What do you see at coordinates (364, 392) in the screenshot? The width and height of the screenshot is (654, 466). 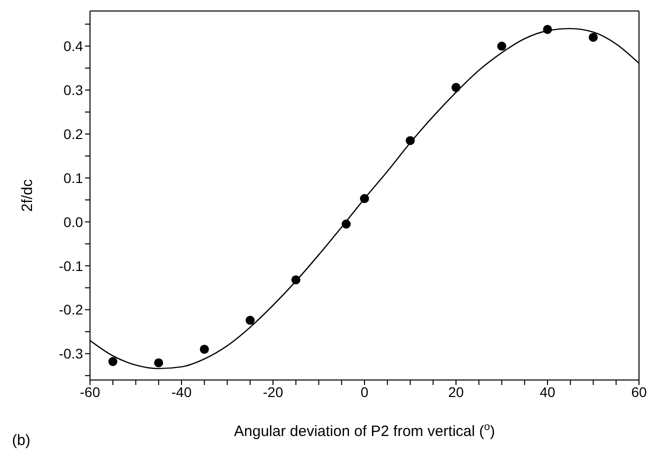 I see `x-tick-label: 0` at bounding box center [364, 392].